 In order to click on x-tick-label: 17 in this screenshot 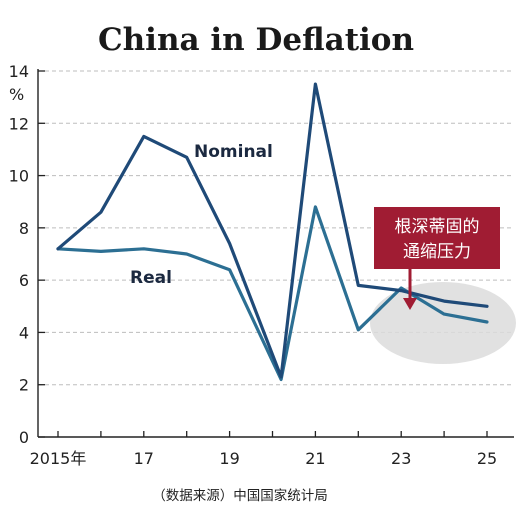, I will do `click(144, 458)`.